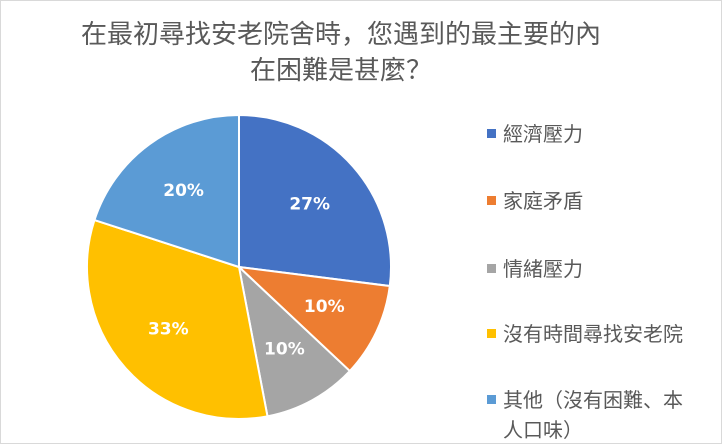 The image size is (722, 445). Describe the element at coordinates (183, 191) in the screenshot. I see `data-label-5: 20%` at that location.